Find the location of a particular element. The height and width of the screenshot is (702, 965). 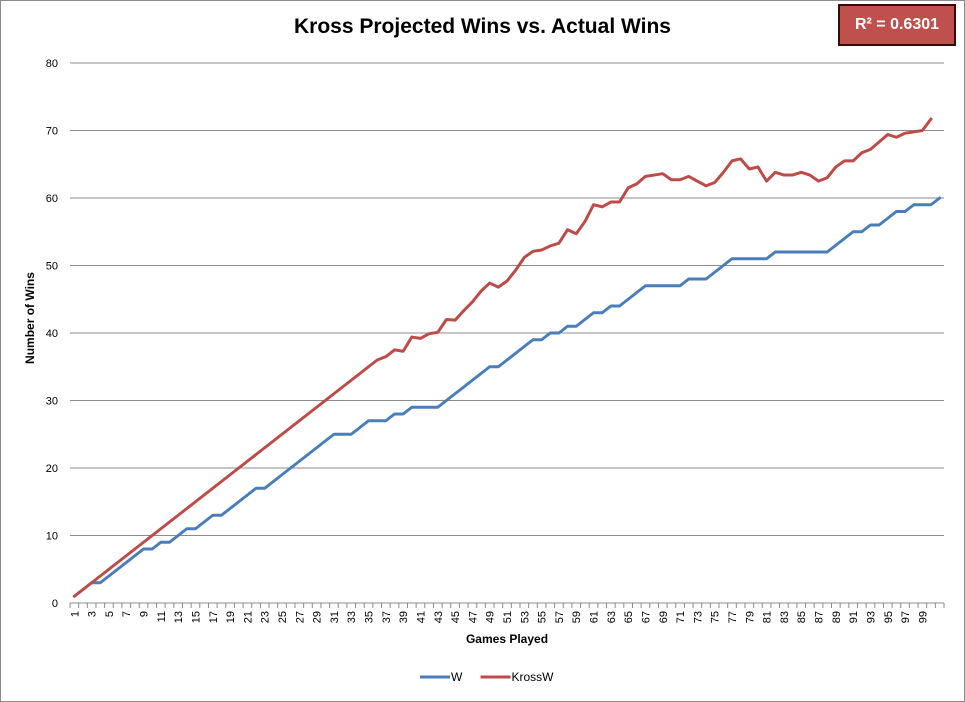

x-tick-label: 63 is located at coordinates (612, 617).